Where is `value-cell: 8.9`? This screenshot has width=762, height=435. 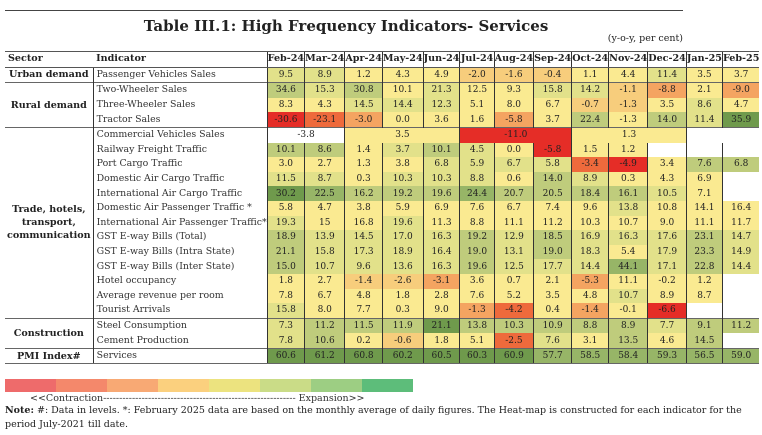
value-cell: 8.9 is located at coordinates (628, 325).